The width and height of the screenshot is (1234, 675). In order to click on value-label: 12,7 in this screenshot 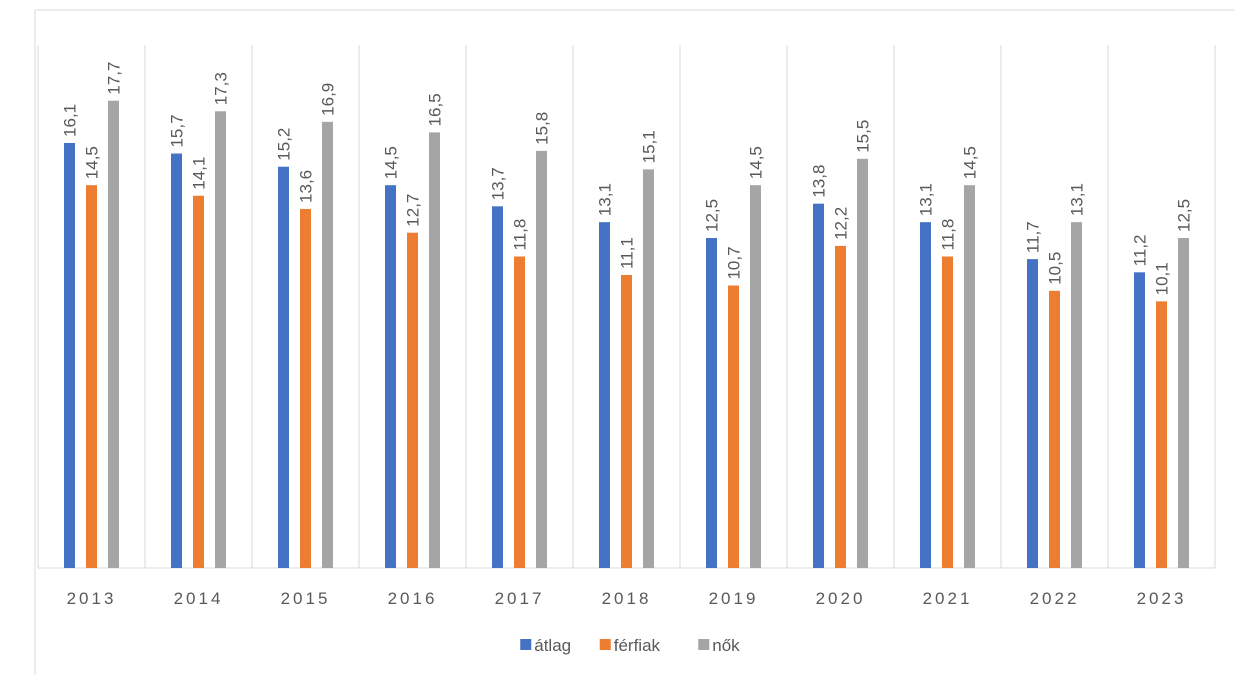, I will do `click(413, 210)`.